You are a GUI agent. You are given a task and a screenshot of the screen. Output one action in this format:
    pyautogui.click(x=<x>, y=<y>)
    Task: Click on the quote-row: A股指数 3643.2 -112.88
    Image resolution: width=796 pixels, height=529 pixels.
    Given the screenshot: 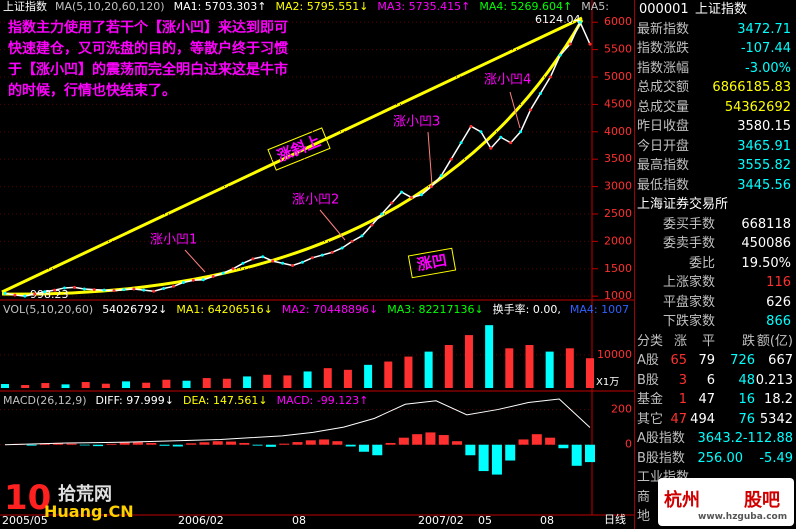 What is the action you would take?
    pyautogui.click(x=715, y=438)
    